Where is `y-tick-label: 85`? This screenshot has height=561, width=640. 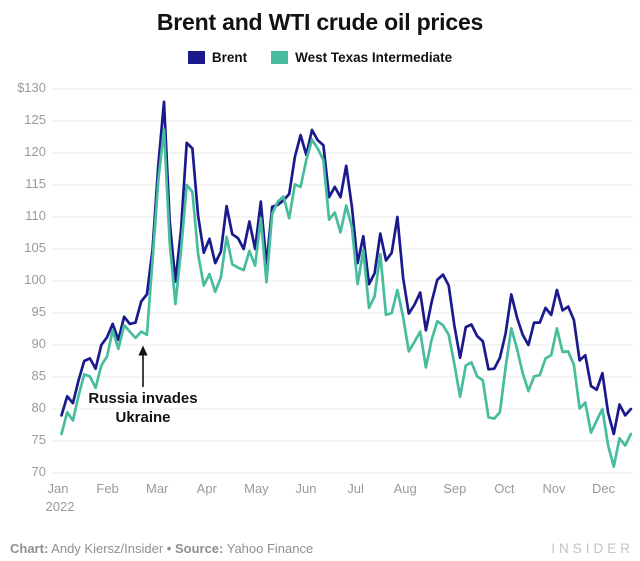
y-tick-label: 85 is located at coordinates (38, 375).